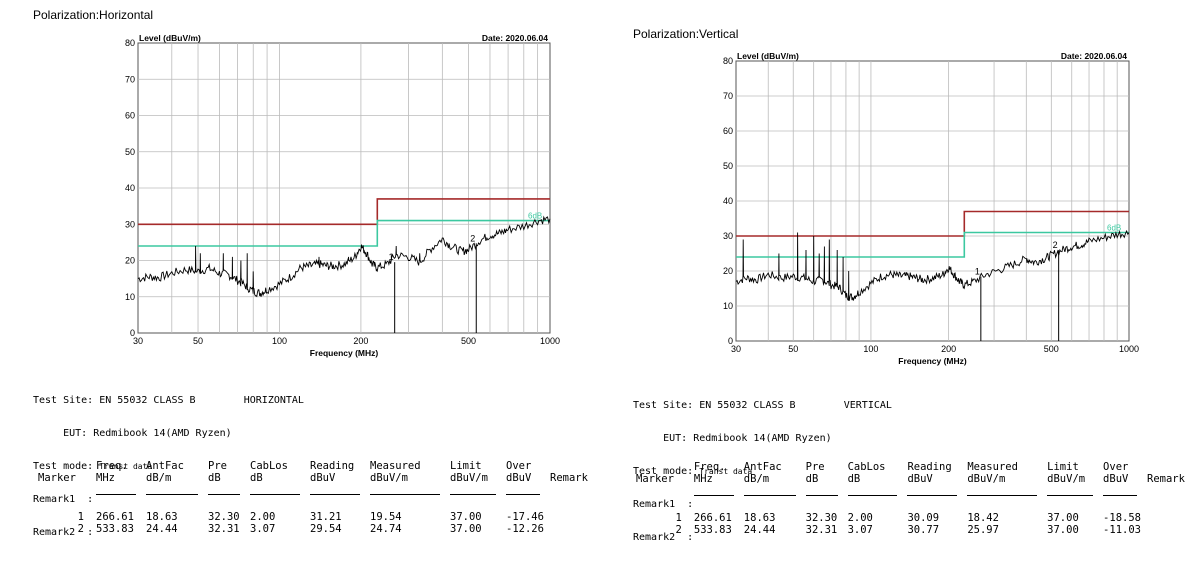 This screenshot has height=576, width=1197. What do you see at coordinates (877, 478) in the screenshot?
I see `column-header: CabLos dB` at bounding box center [877, 478].